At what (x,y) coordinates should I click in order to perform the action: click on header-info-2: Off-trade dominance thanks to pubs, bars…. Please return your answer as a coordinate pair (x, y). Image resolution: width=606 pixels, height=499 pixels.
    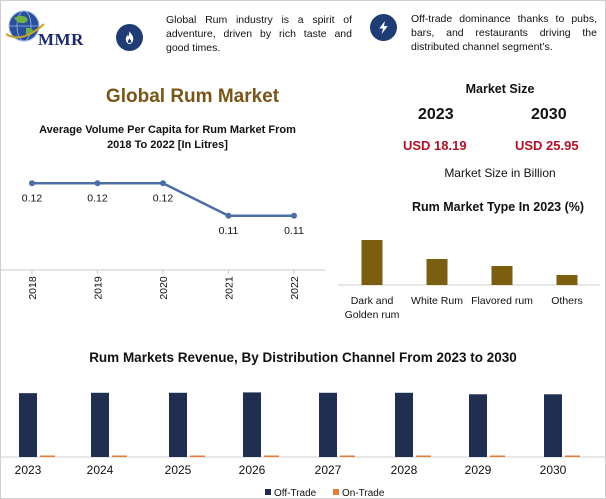
    Looking at the image, I should click on (504, 33).